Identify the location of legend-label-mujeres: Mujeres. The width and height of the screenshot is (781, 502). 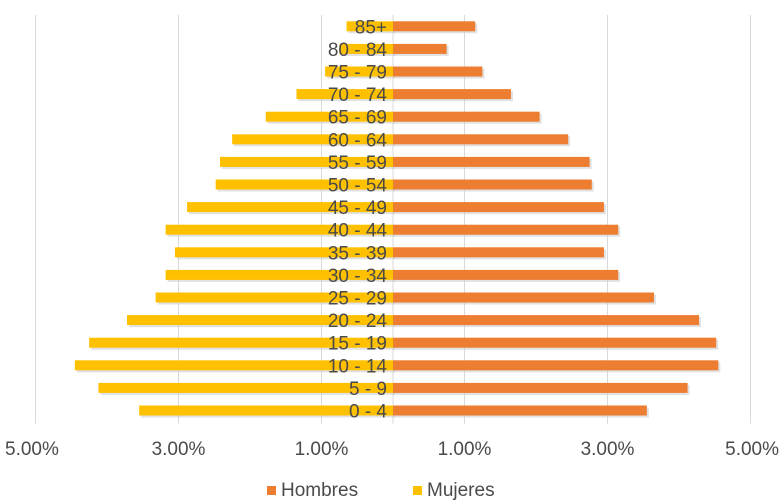
(461, 490).